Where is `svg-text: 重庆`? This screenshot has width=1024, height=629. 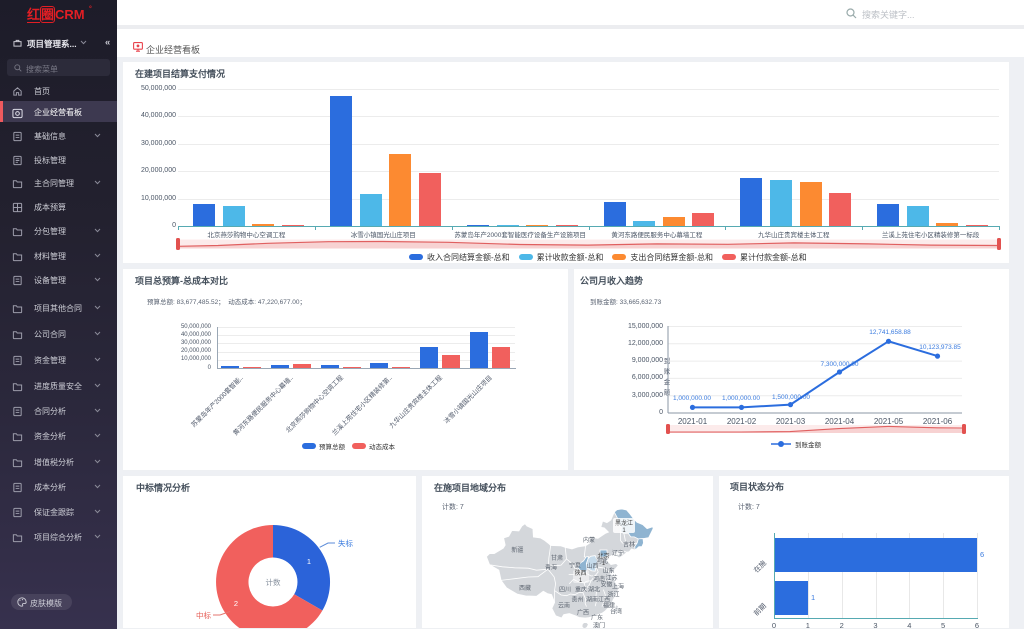
svg-text: 重庆 is located at coordinates (581, 590).